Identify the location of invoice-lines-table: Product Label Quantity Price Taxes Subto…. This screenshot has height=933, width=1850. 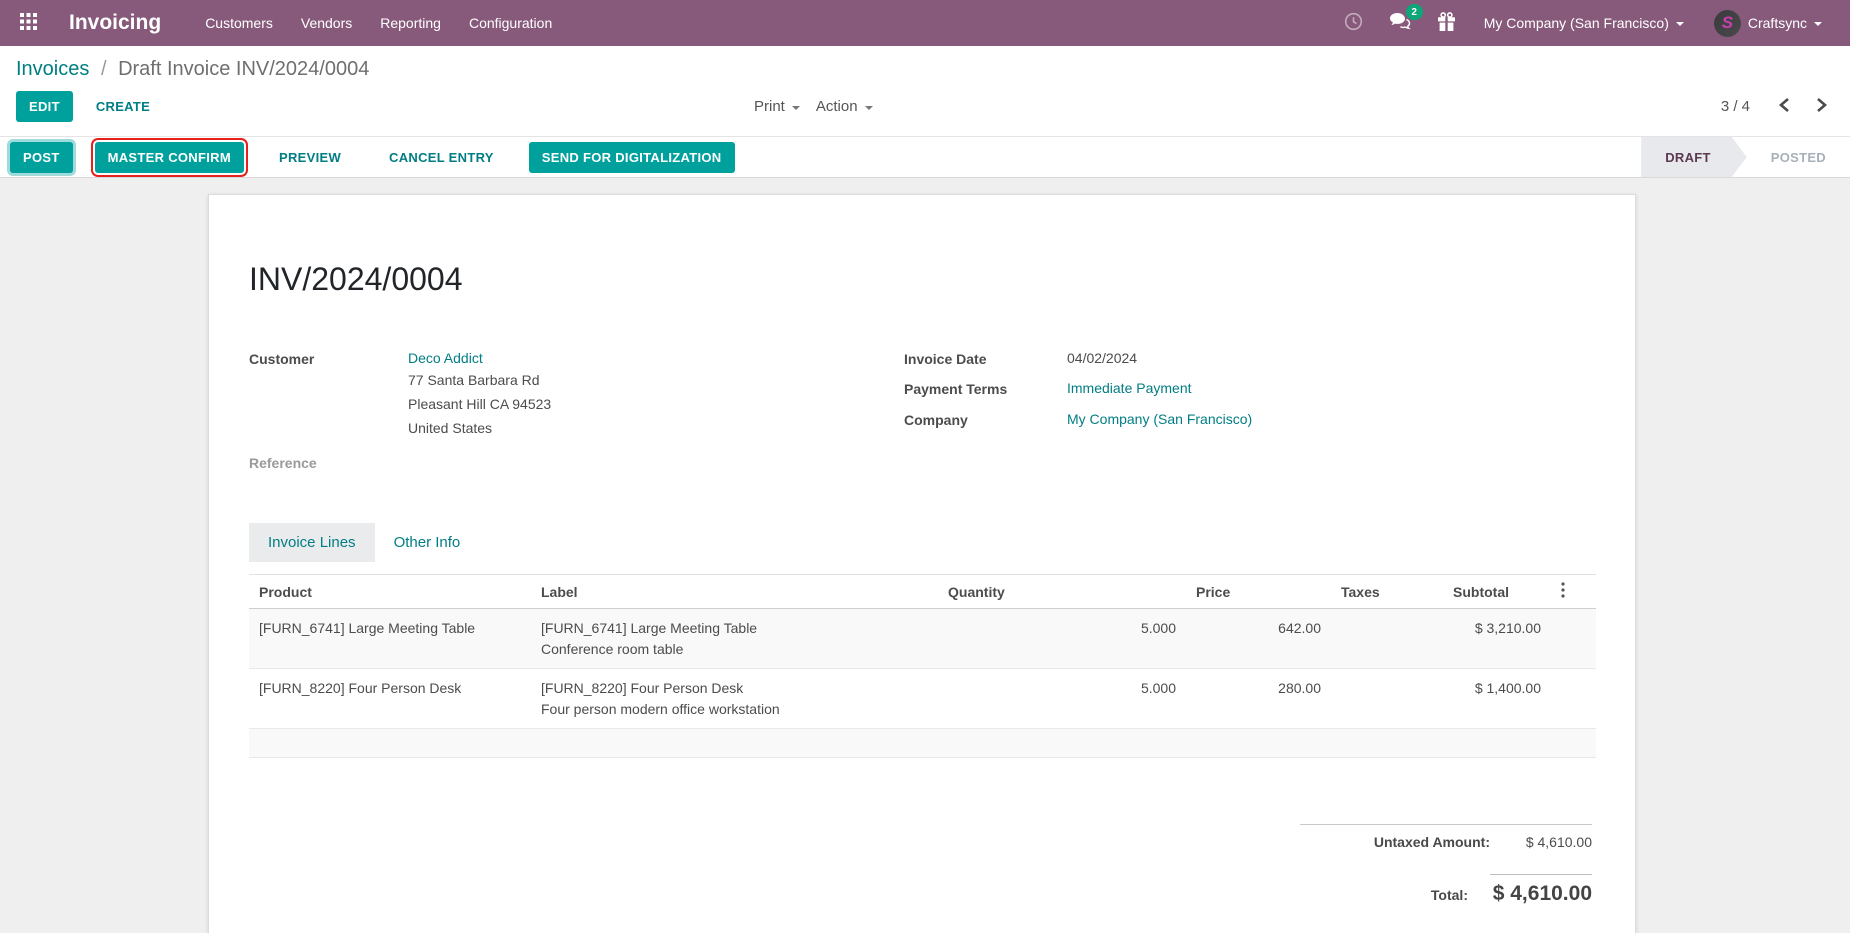
(922, 666).